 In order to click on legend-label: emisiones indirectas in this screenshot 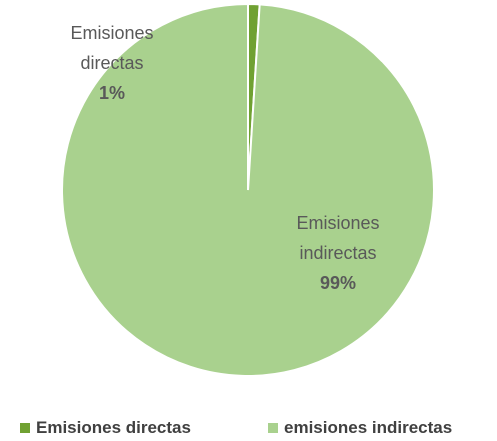, I will do `click(368, 427)`.